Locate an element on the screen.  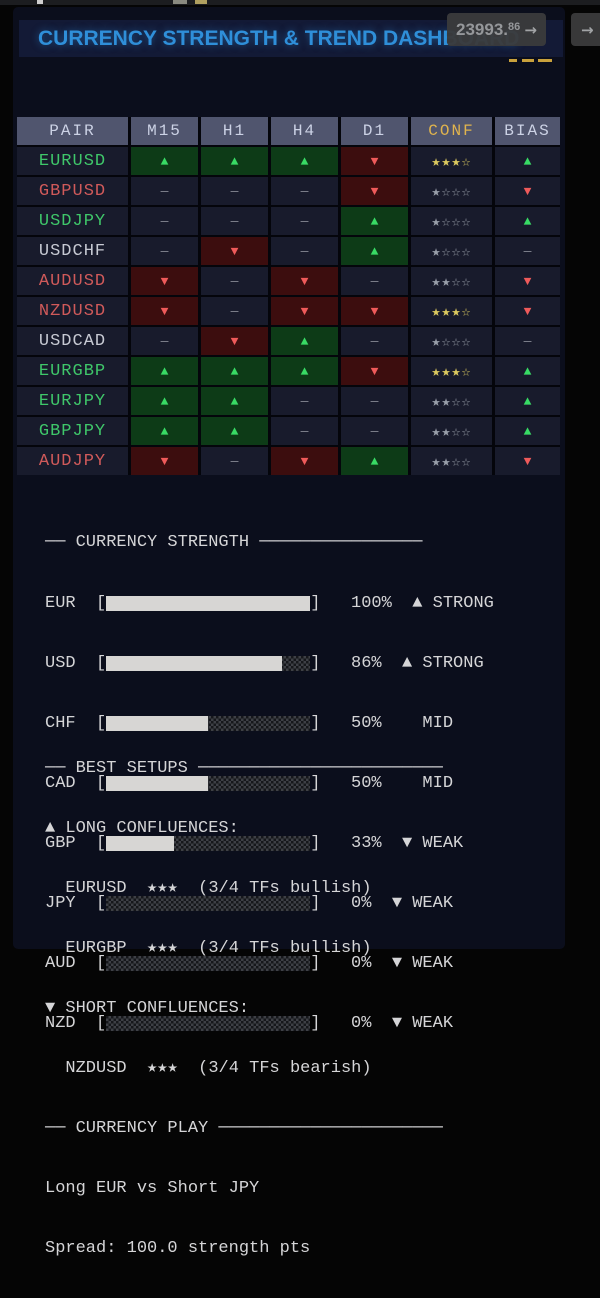
strength-row: USD [ ] 86% ▲ STRONG is located at coordinates (269, 663).